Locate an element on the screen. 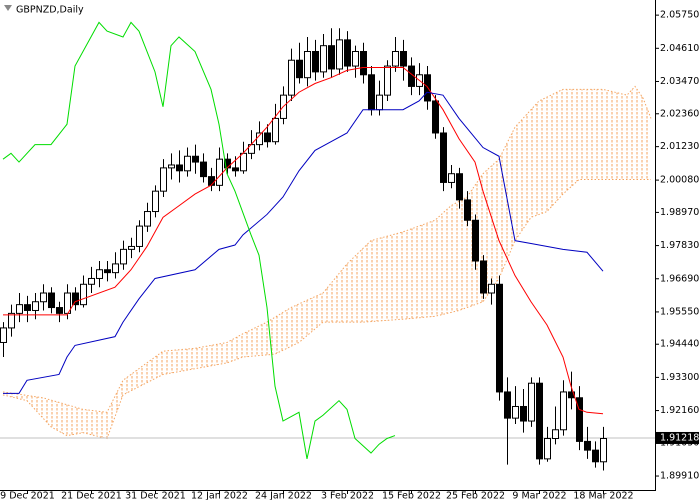 Image resolution: width=700 pixels, height=500 pixels. y-tick-label: 2.03470 is located at coordinates (679, 81).